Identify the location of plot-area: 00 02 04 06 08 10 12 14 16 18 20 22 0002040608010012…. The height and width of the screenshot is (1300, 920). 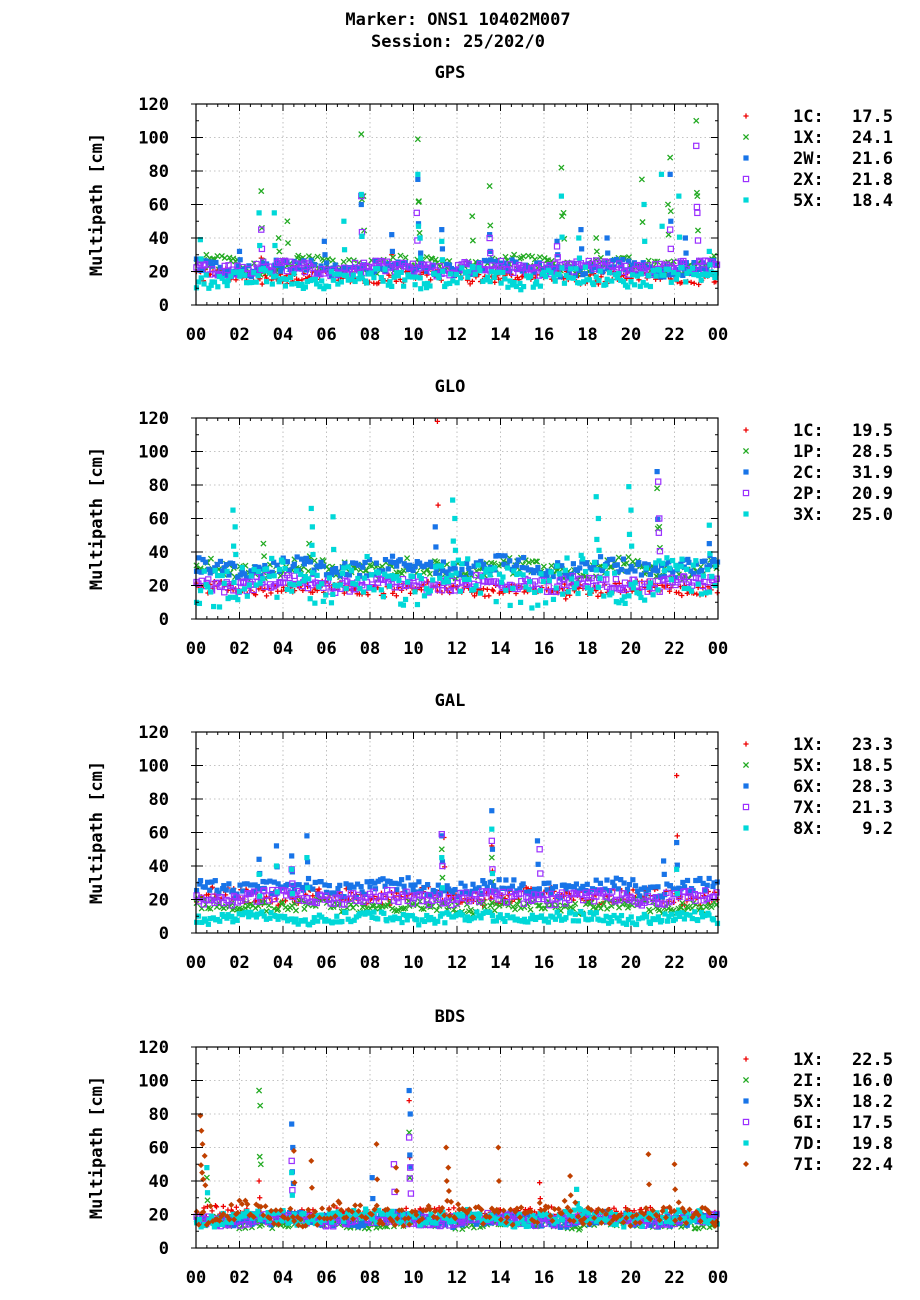
(407, 220).